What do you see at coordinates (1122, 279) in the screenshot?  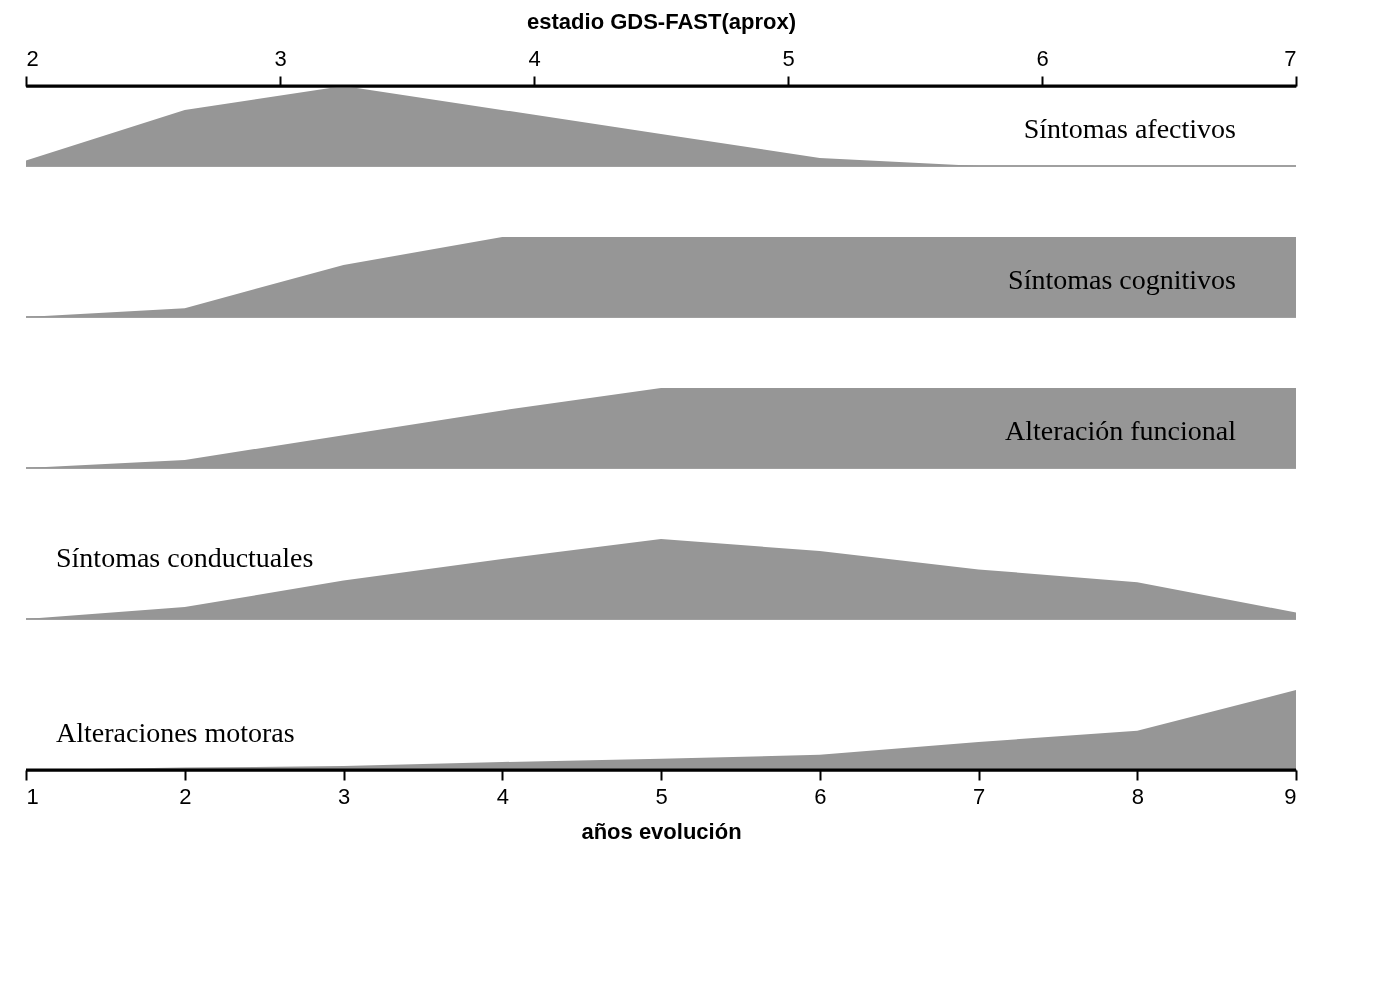 I see `series-label: Síntomas cognitivos` at bounding box center [1122, 279].